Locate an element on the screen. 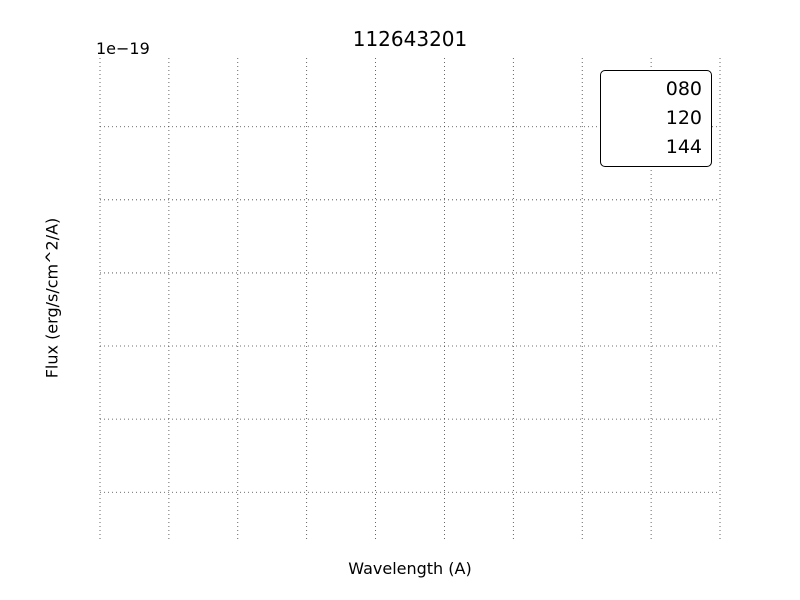 This screenshot has width=800, height=600. legend-item-144: 144 is located at coordinates (656, 147).